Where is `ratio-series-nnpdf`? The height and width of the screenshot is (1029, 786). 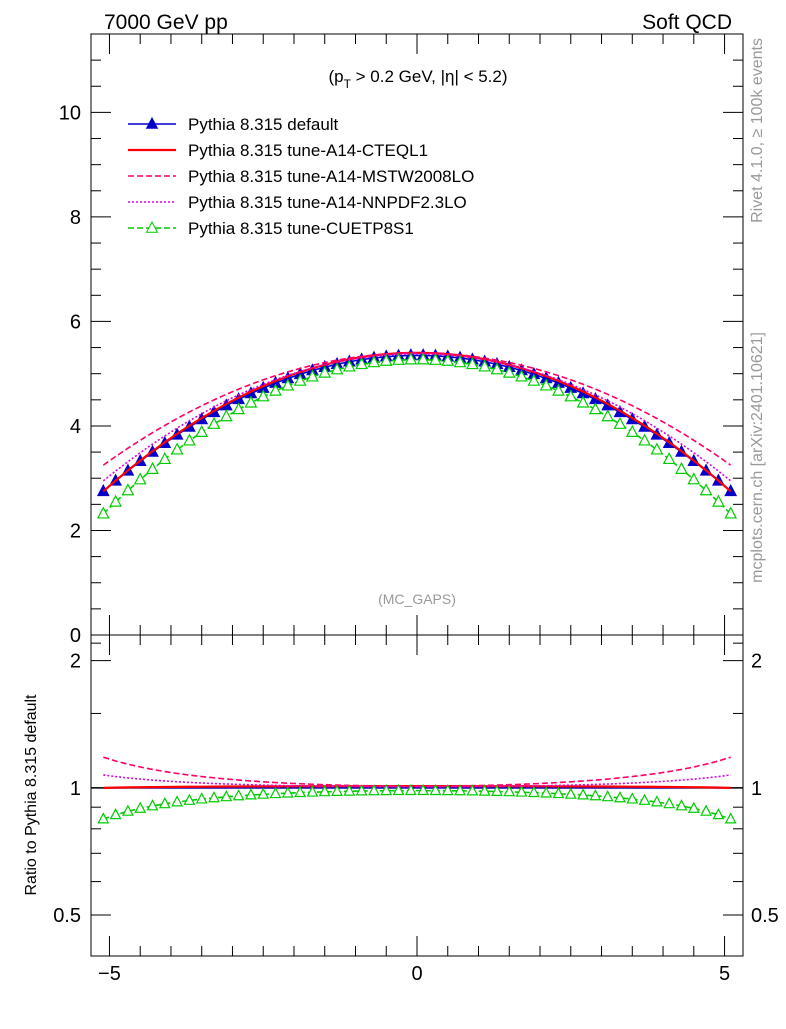 ratio-series-nnpdf is located at coordinates (417, 781).